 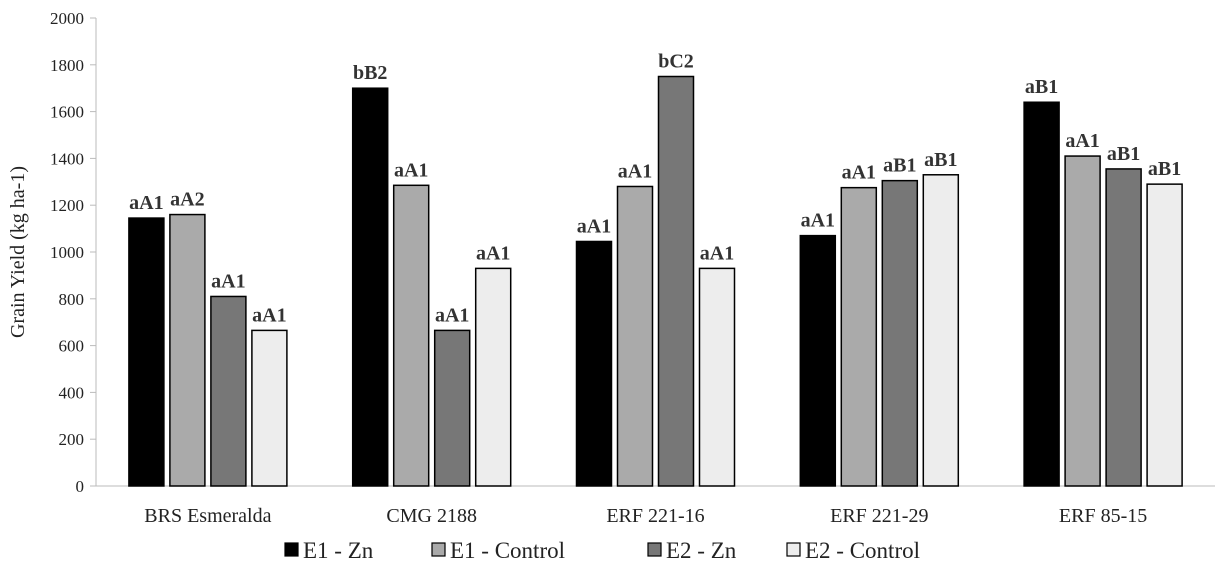 I want to click on legend-item: E1 - Control, so click(x=498, y=550).